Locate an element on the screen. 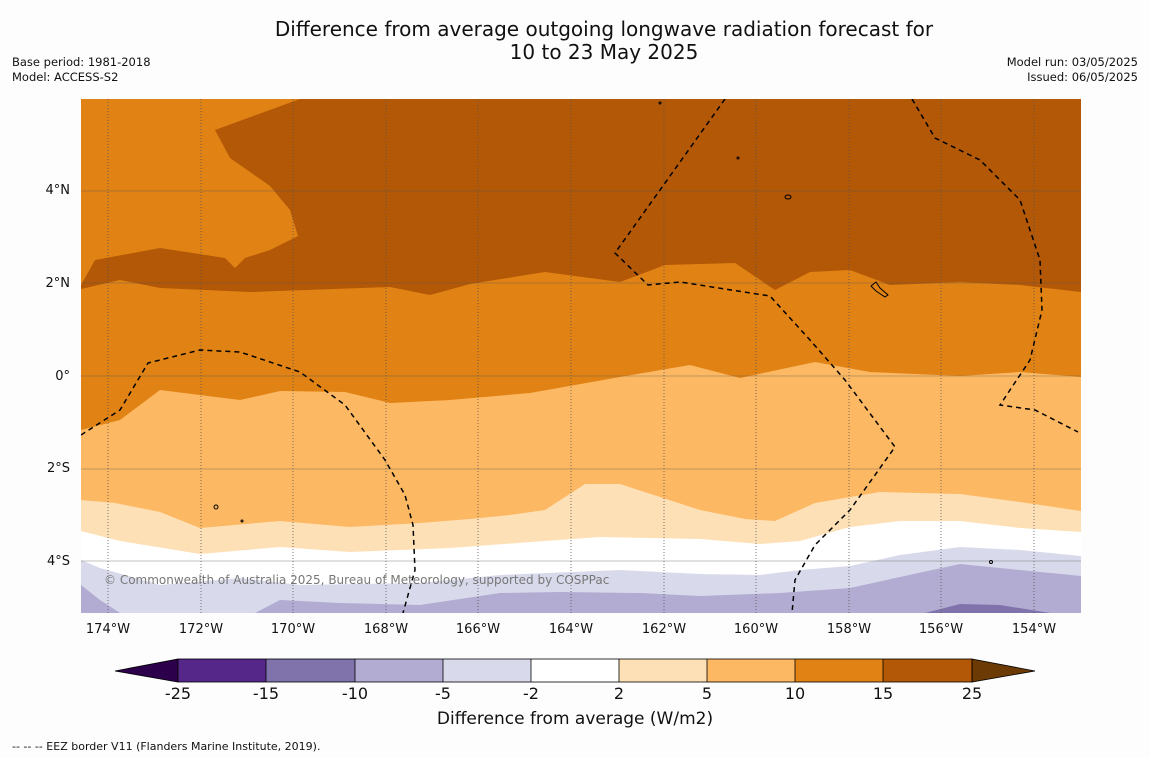 Image resolution: width=1150 pixels, height=758 pixels. lon-label: 154°W is located at coordinates (1034, 629).